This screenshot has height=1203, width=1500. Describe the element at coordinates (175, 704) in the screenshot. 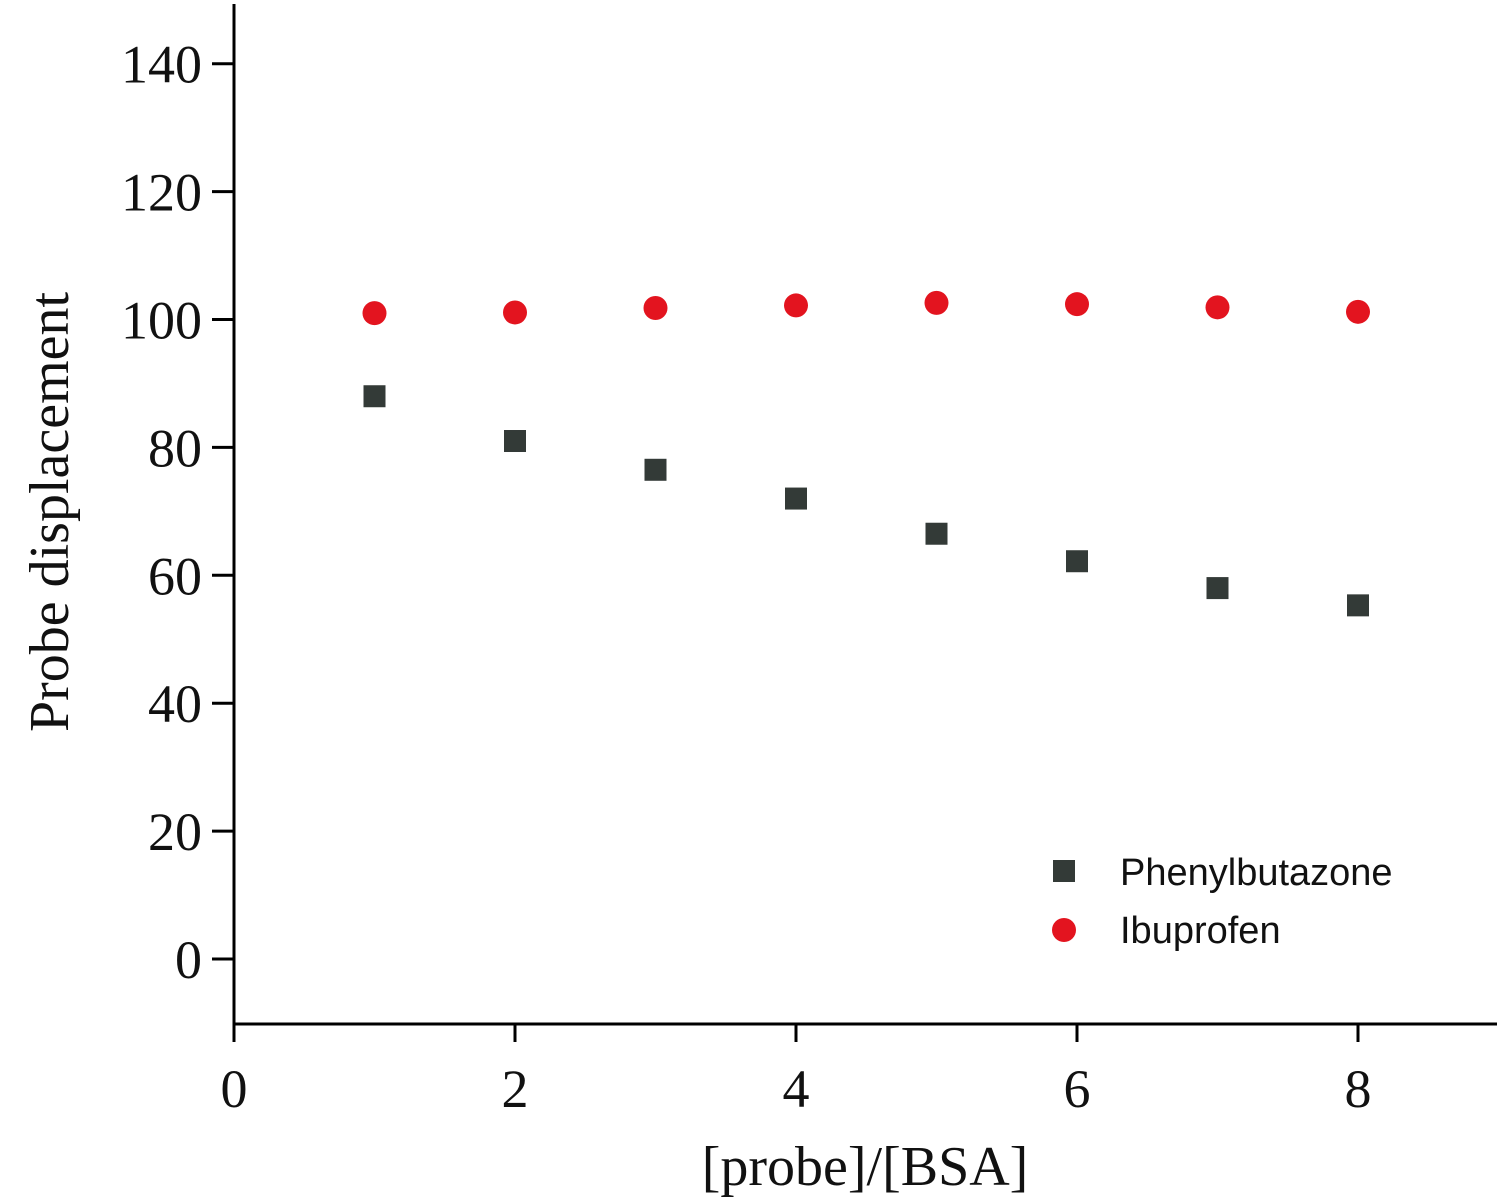

I see `y-tick-label-40: 40` at that location.